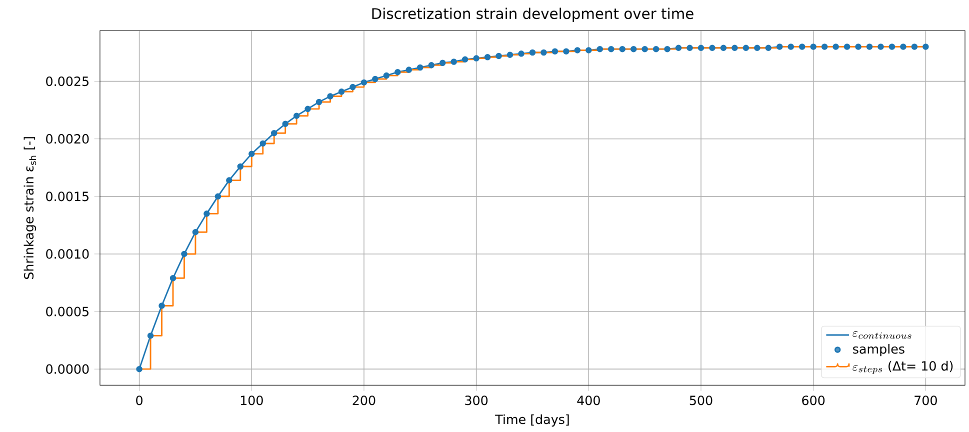  Describe the element at coordinates (925, 401) in the screenshot. I see `x-tick-label: 700` at that location.